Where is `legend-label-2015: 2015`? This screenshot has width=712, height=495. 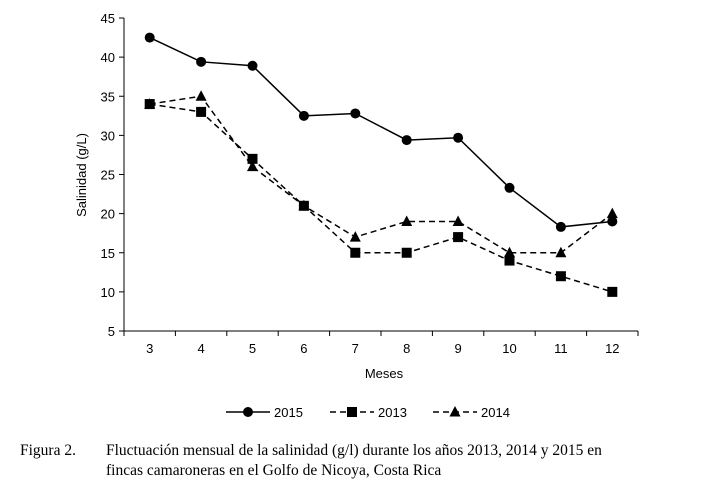 legend-label-2015: 2015 is located at coordinates (288, 412).